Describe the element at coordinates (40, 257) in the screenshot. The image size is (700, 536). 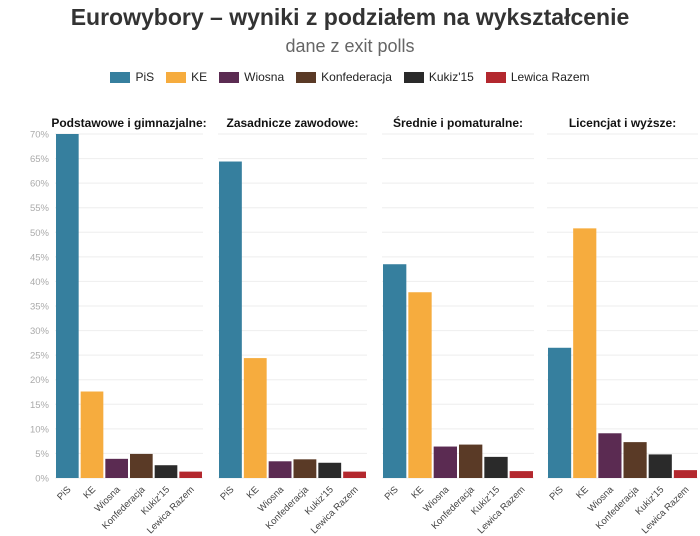
I see `y-tick-label: 45%` at that location.